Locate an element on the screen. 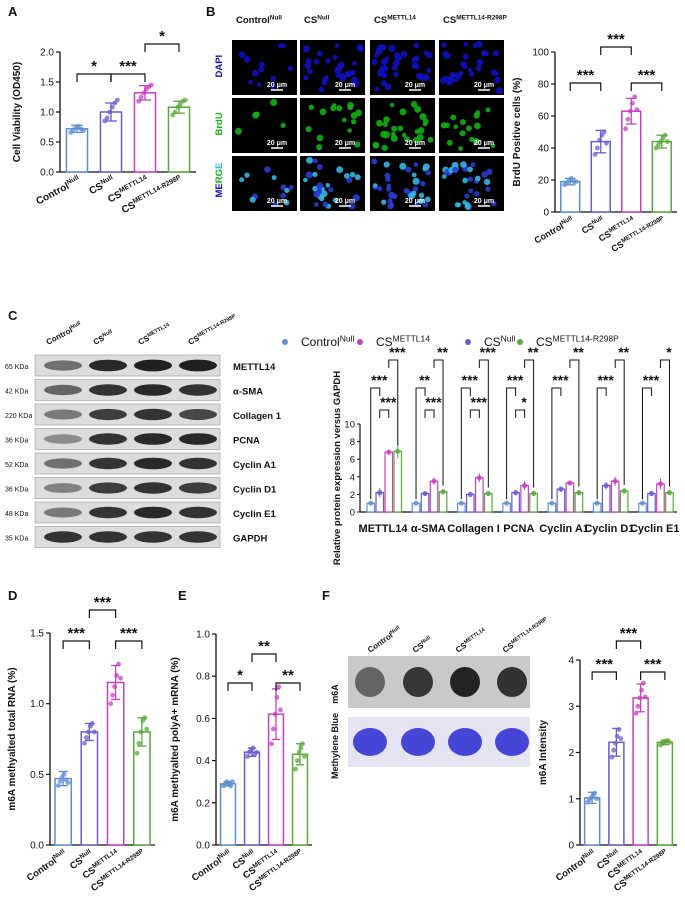 This screenshot has width=685, height=917. dot-blot-row-label: m6A is located at coordinates (335, 694).